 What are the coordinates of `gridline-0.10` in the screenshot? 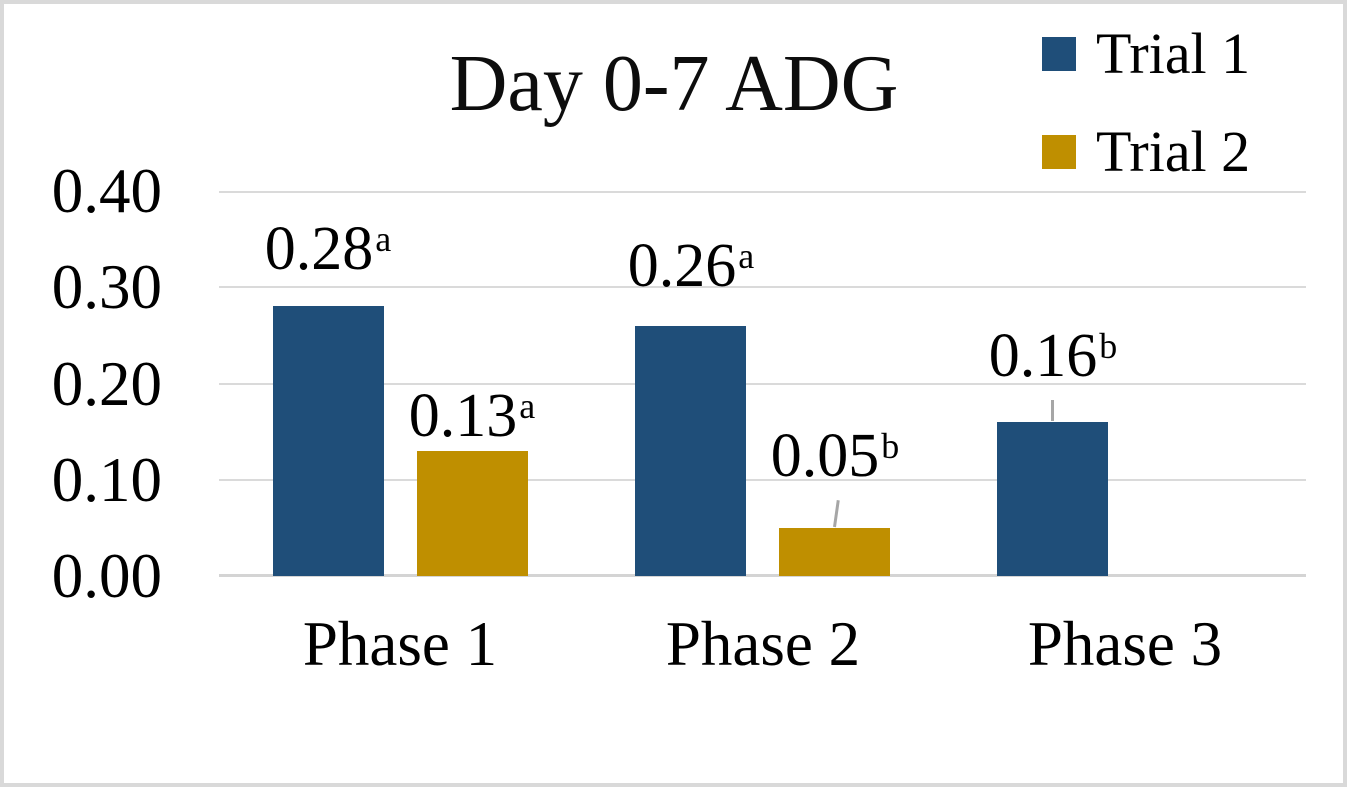 It's located at (762, 480).